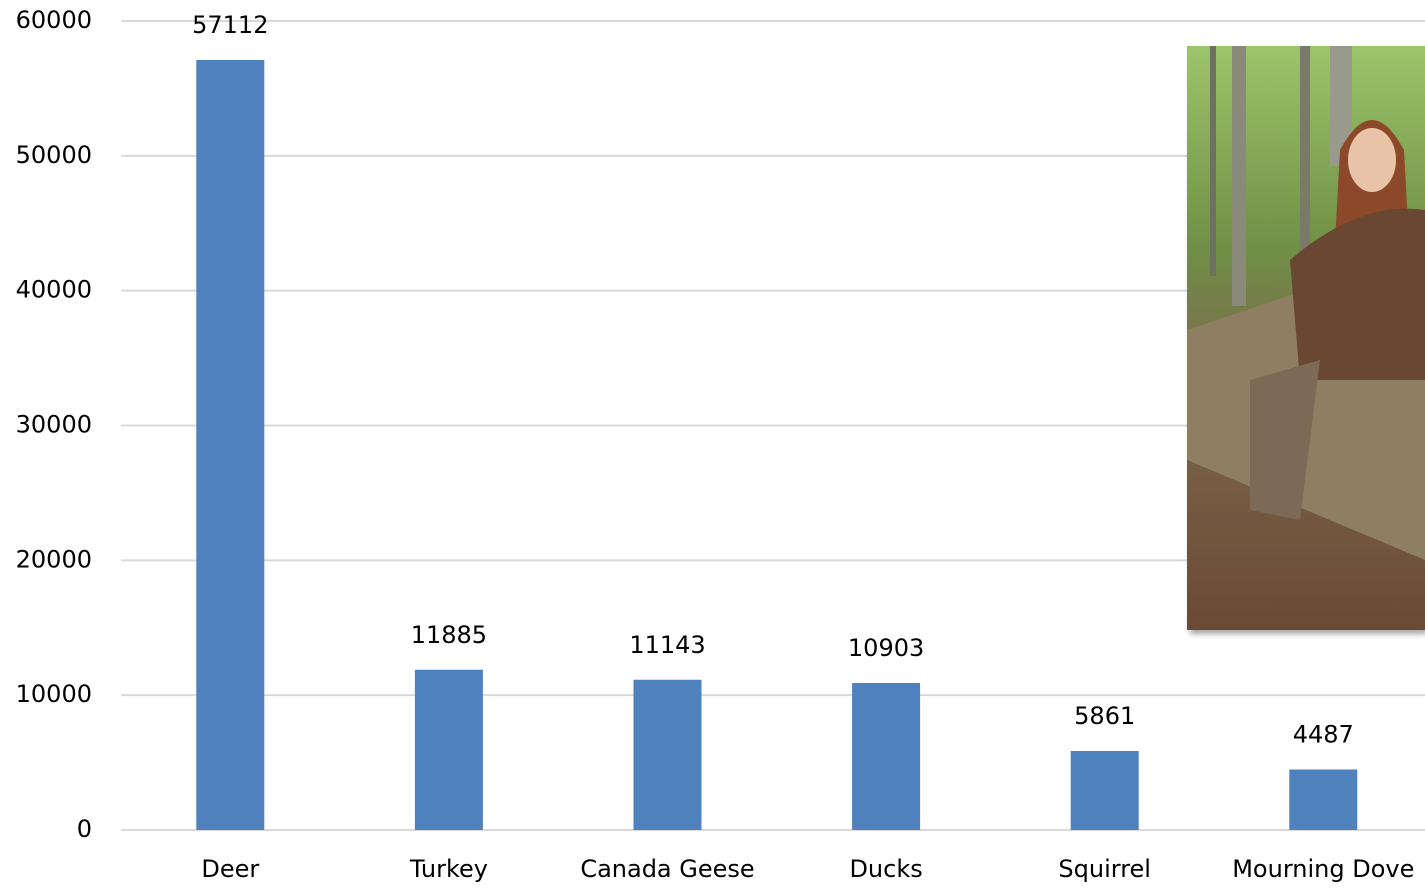 The height and width of the screenshot is (888, 1425). I want to click on data-label: 10903, so click(886, 648).